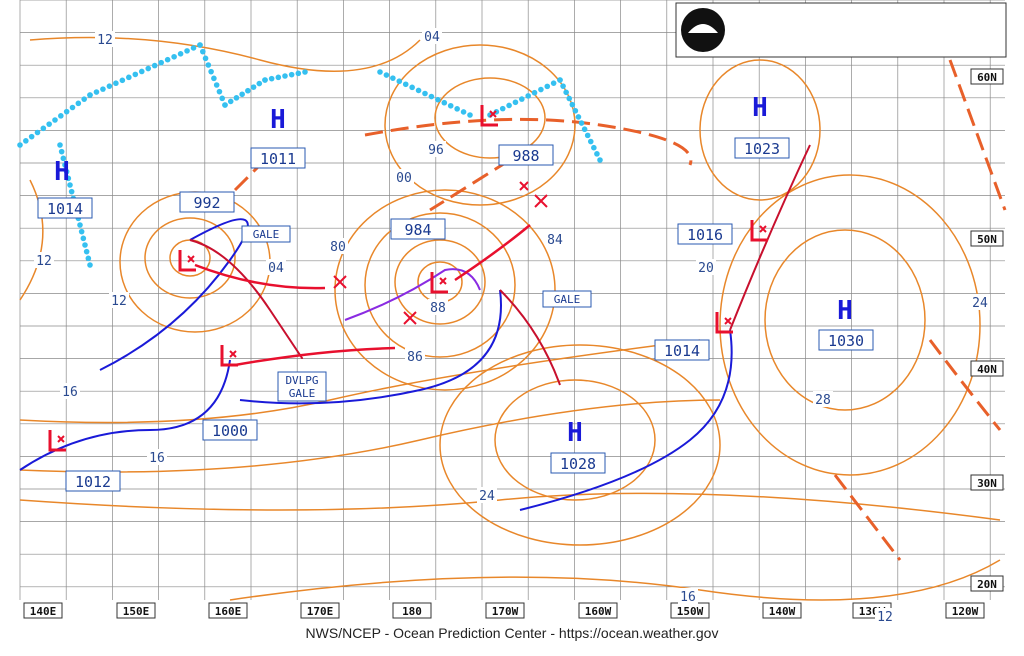 This screenshot has width=1024, height=656. Describe the element at coordinates (578, 464) in the screenshot. I see `high-pressure: 1028` at that location.